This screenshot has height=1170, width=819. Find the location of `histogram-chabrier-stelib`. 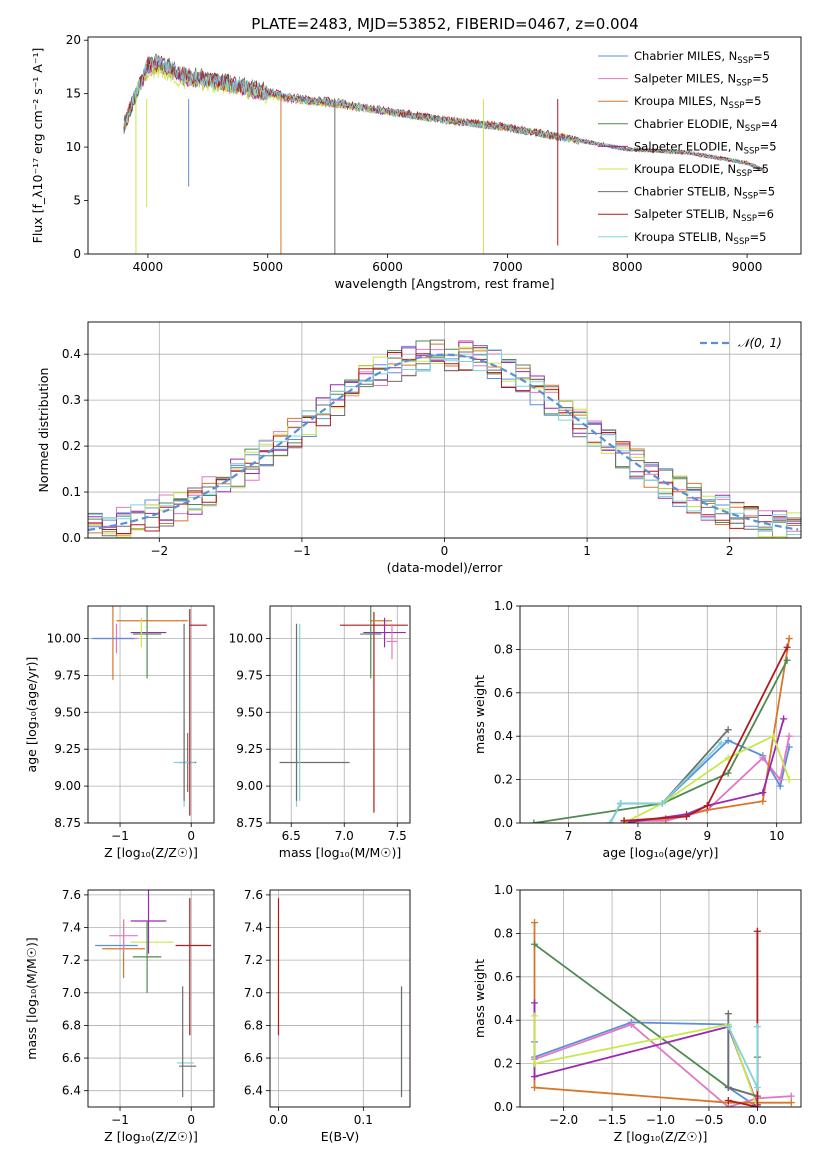

histogram-chabrier-stelib is located at coordinates (444, 438).